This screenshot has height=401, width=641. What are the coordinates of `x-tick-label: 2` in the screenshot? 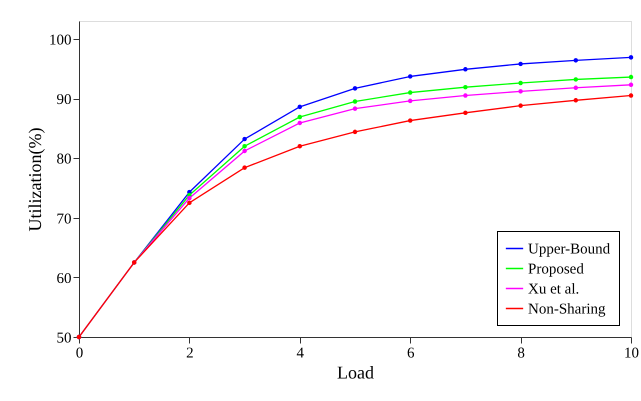 It's located at (190, 354).